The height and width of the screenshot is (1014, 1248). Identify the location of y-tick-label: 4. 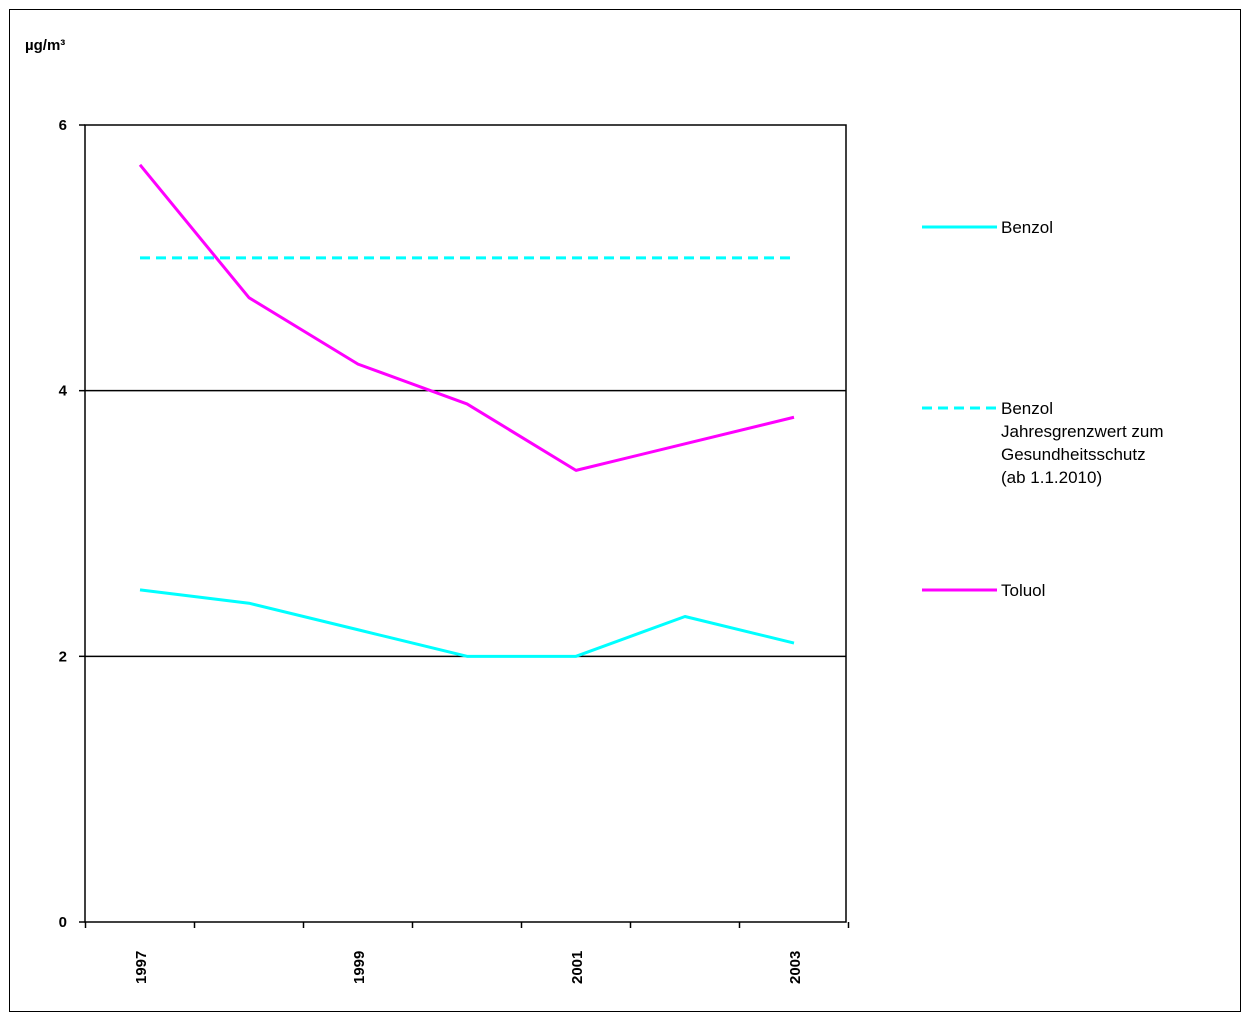
(63, 391).